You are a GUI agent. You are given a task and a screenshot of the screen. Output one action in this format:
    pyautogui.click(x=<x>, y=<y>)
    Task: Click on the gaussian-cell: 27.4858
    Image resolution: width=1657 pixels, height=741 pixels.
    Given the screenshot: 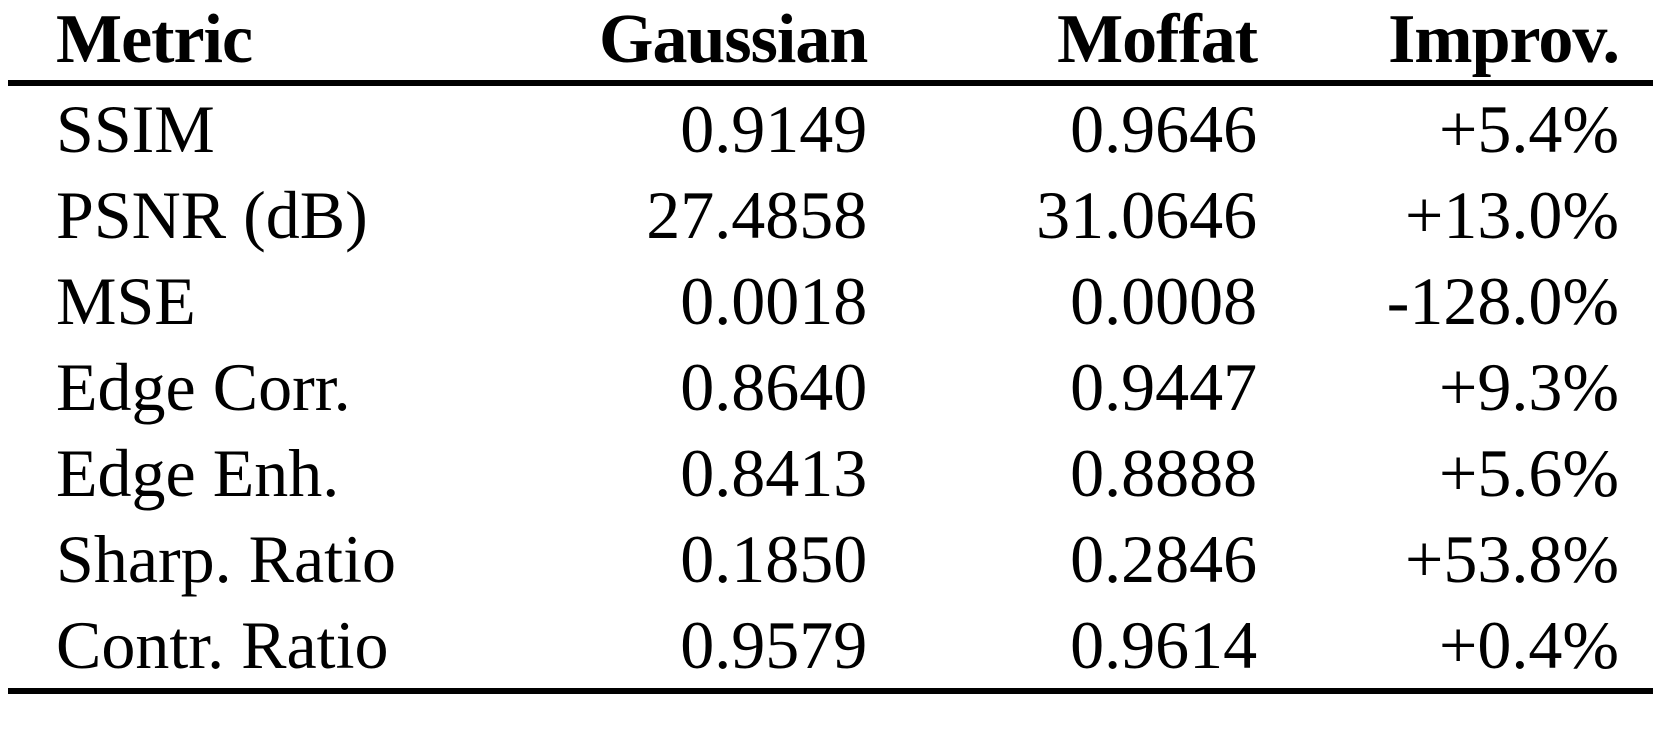 What is the action you would take?
    pyautogui.click(x=757, y=214)
    